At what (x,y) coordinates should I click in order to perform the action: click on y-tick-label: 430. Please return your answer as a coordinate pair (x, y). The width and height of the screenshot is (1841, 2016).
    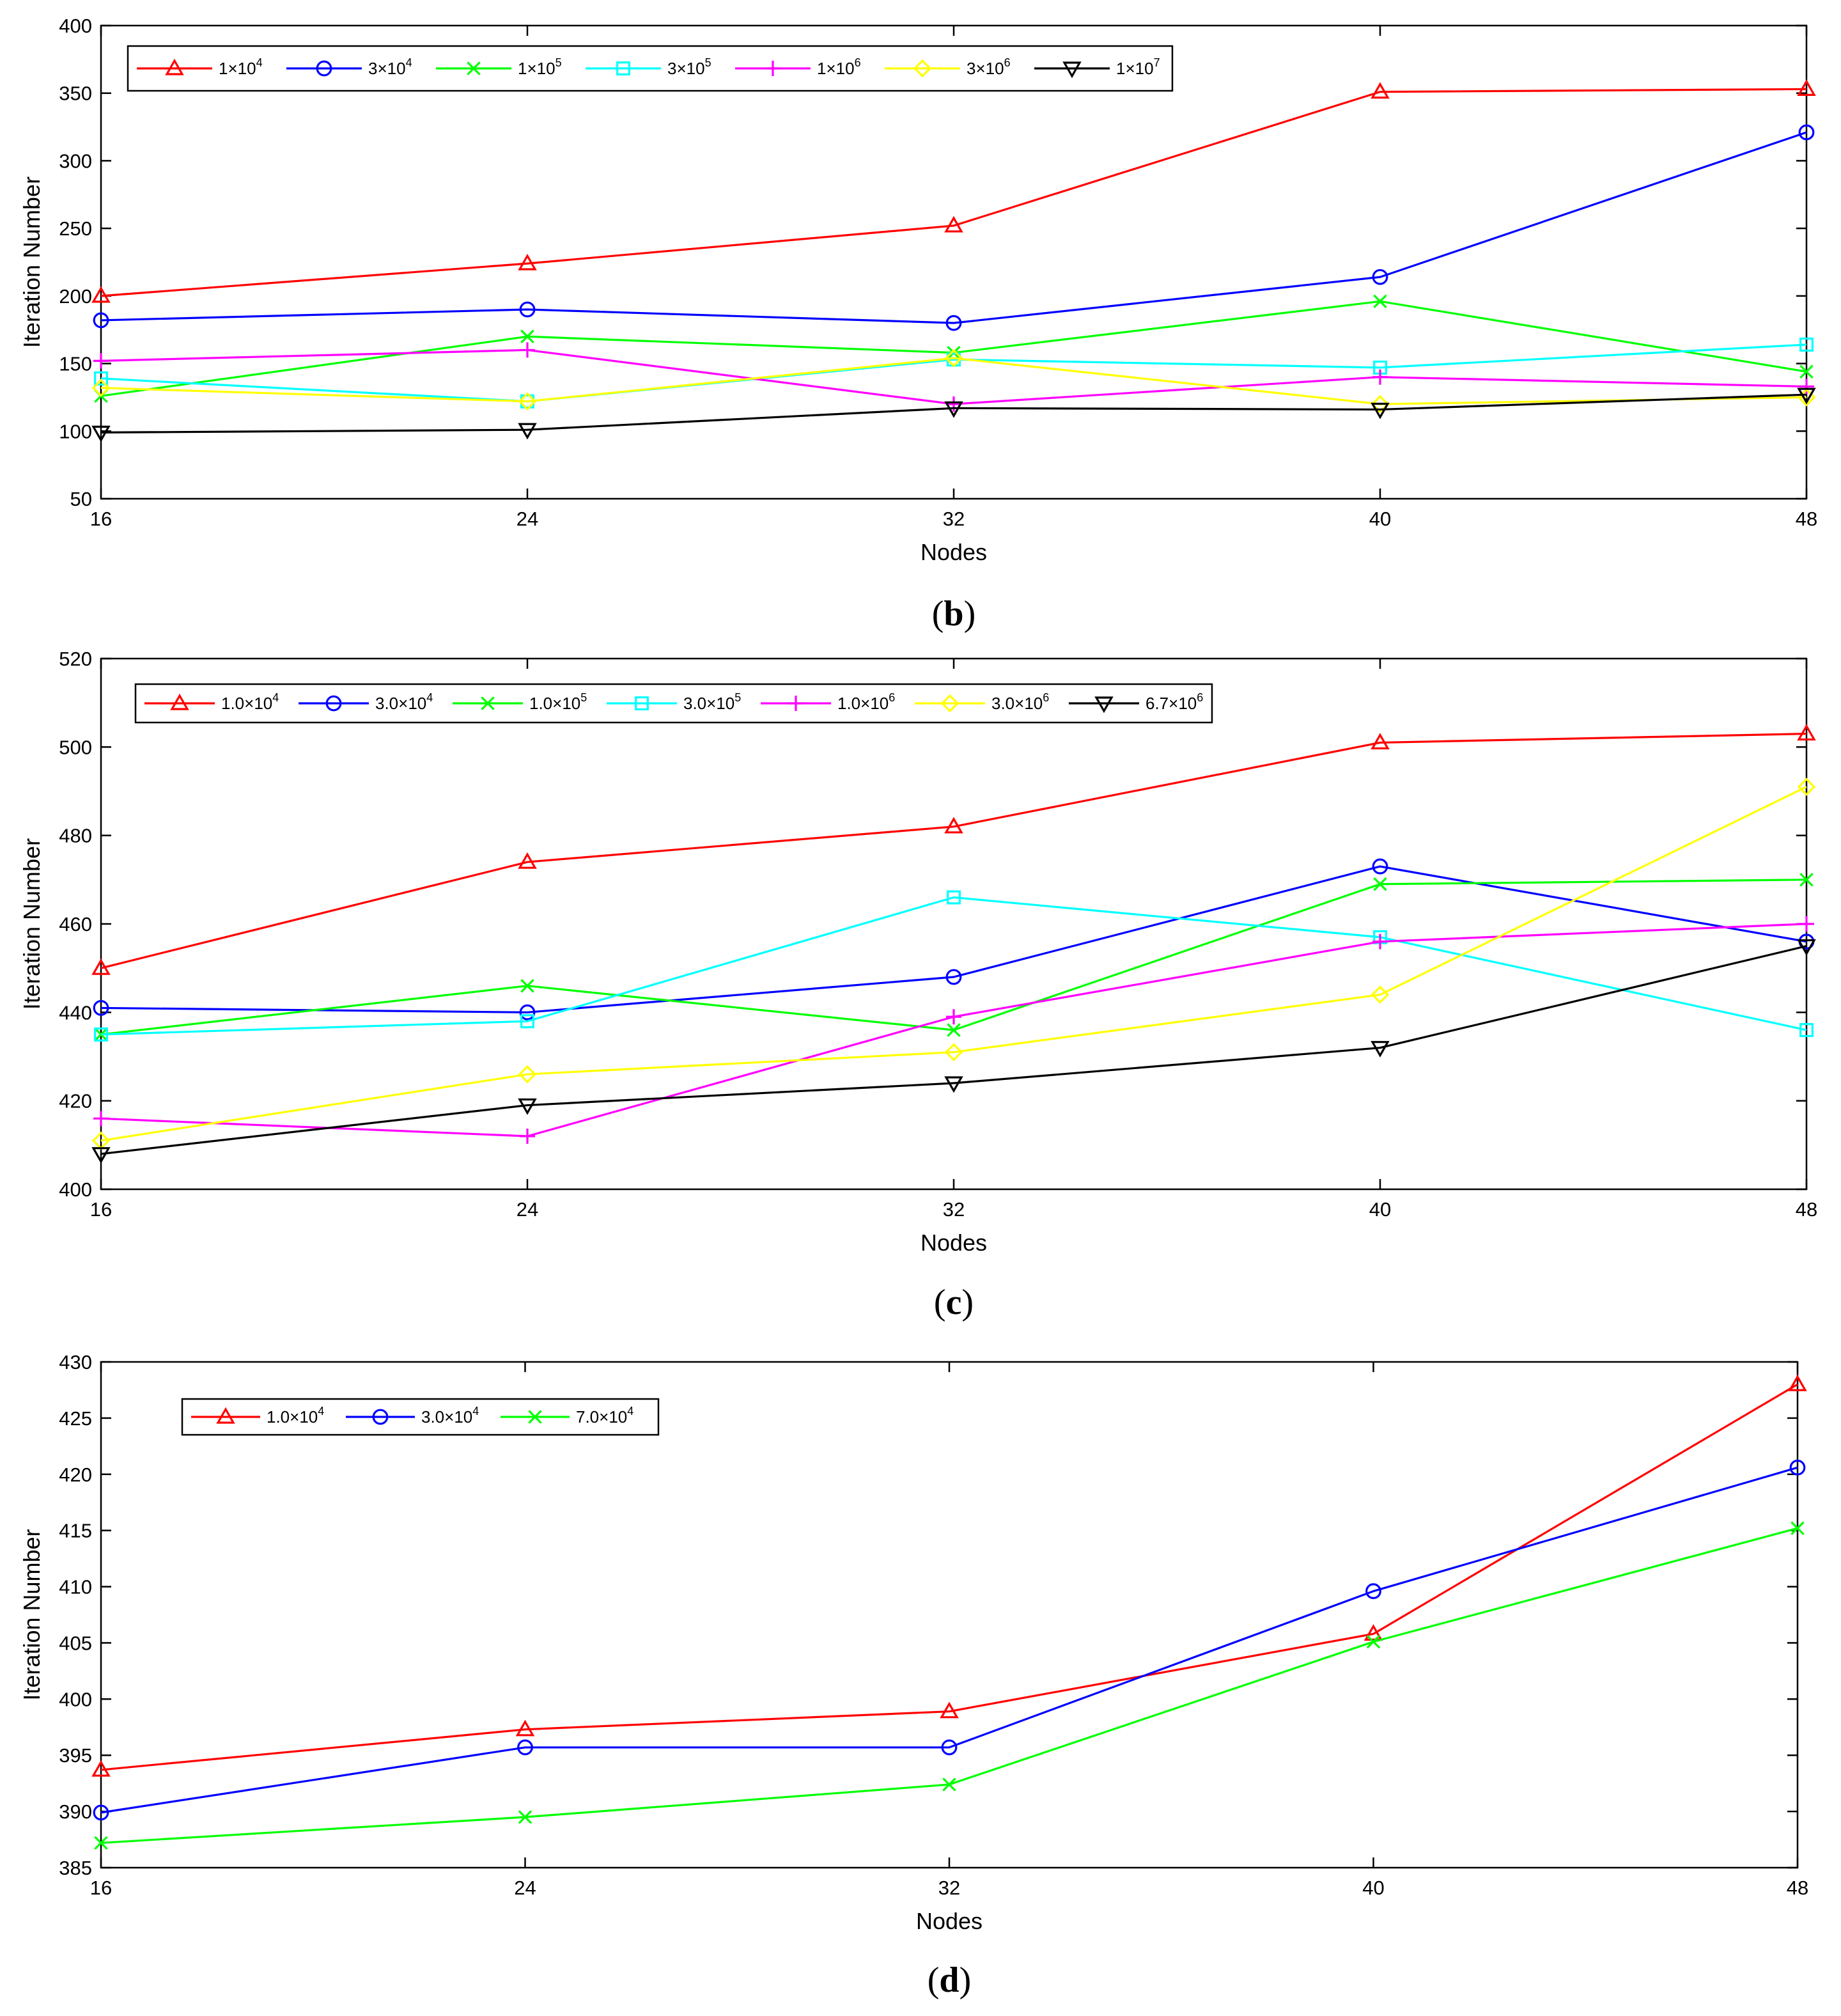
    Looking at the image, I should click on (75, 1362).